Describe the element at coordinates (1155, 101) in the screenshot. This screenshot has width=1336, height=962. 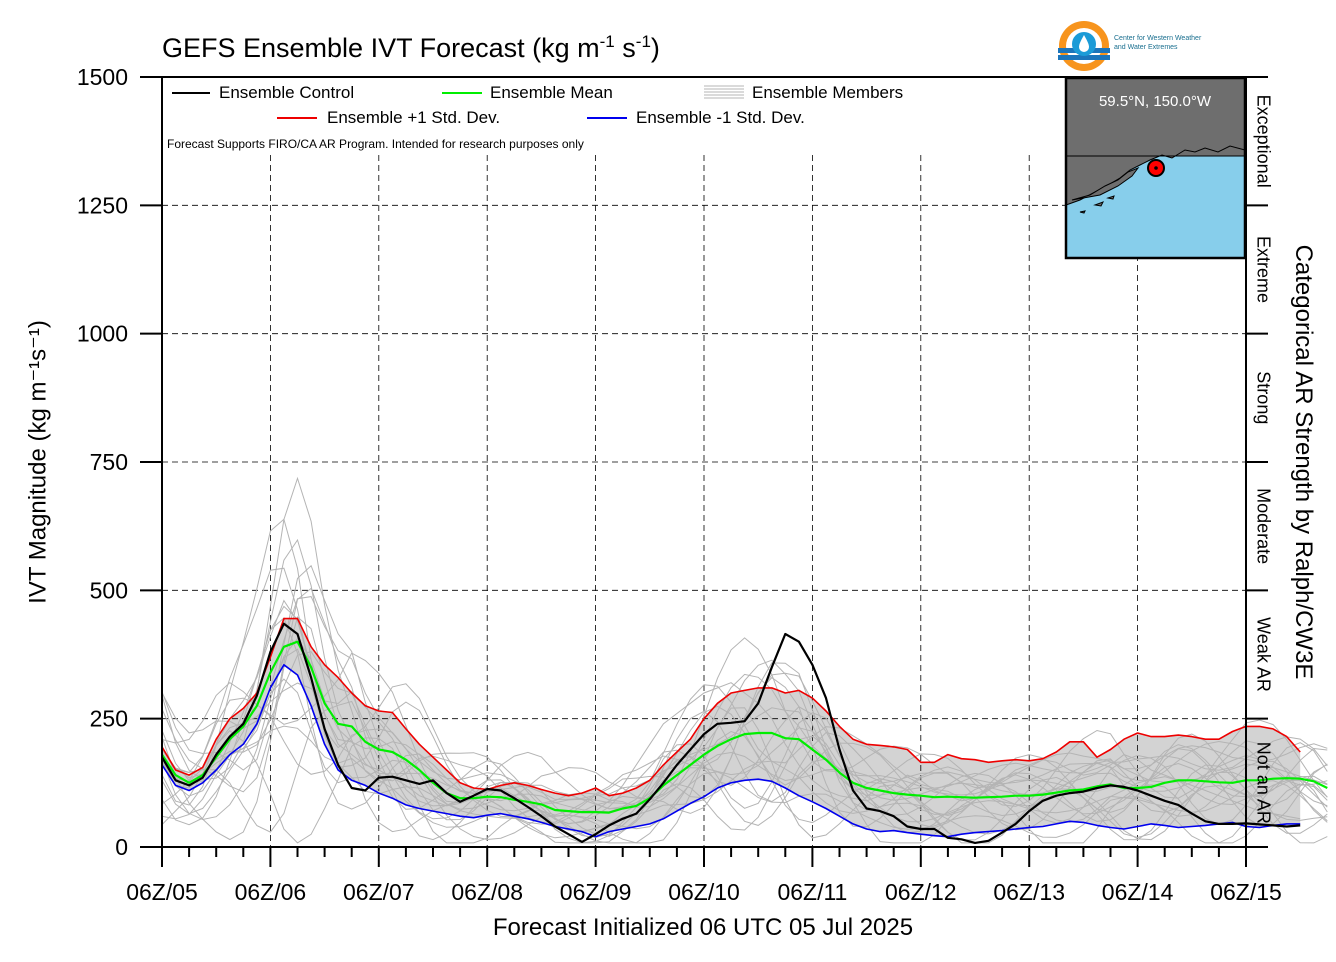
I see `location-text: 59.5°N, 150.0°W` at that location.